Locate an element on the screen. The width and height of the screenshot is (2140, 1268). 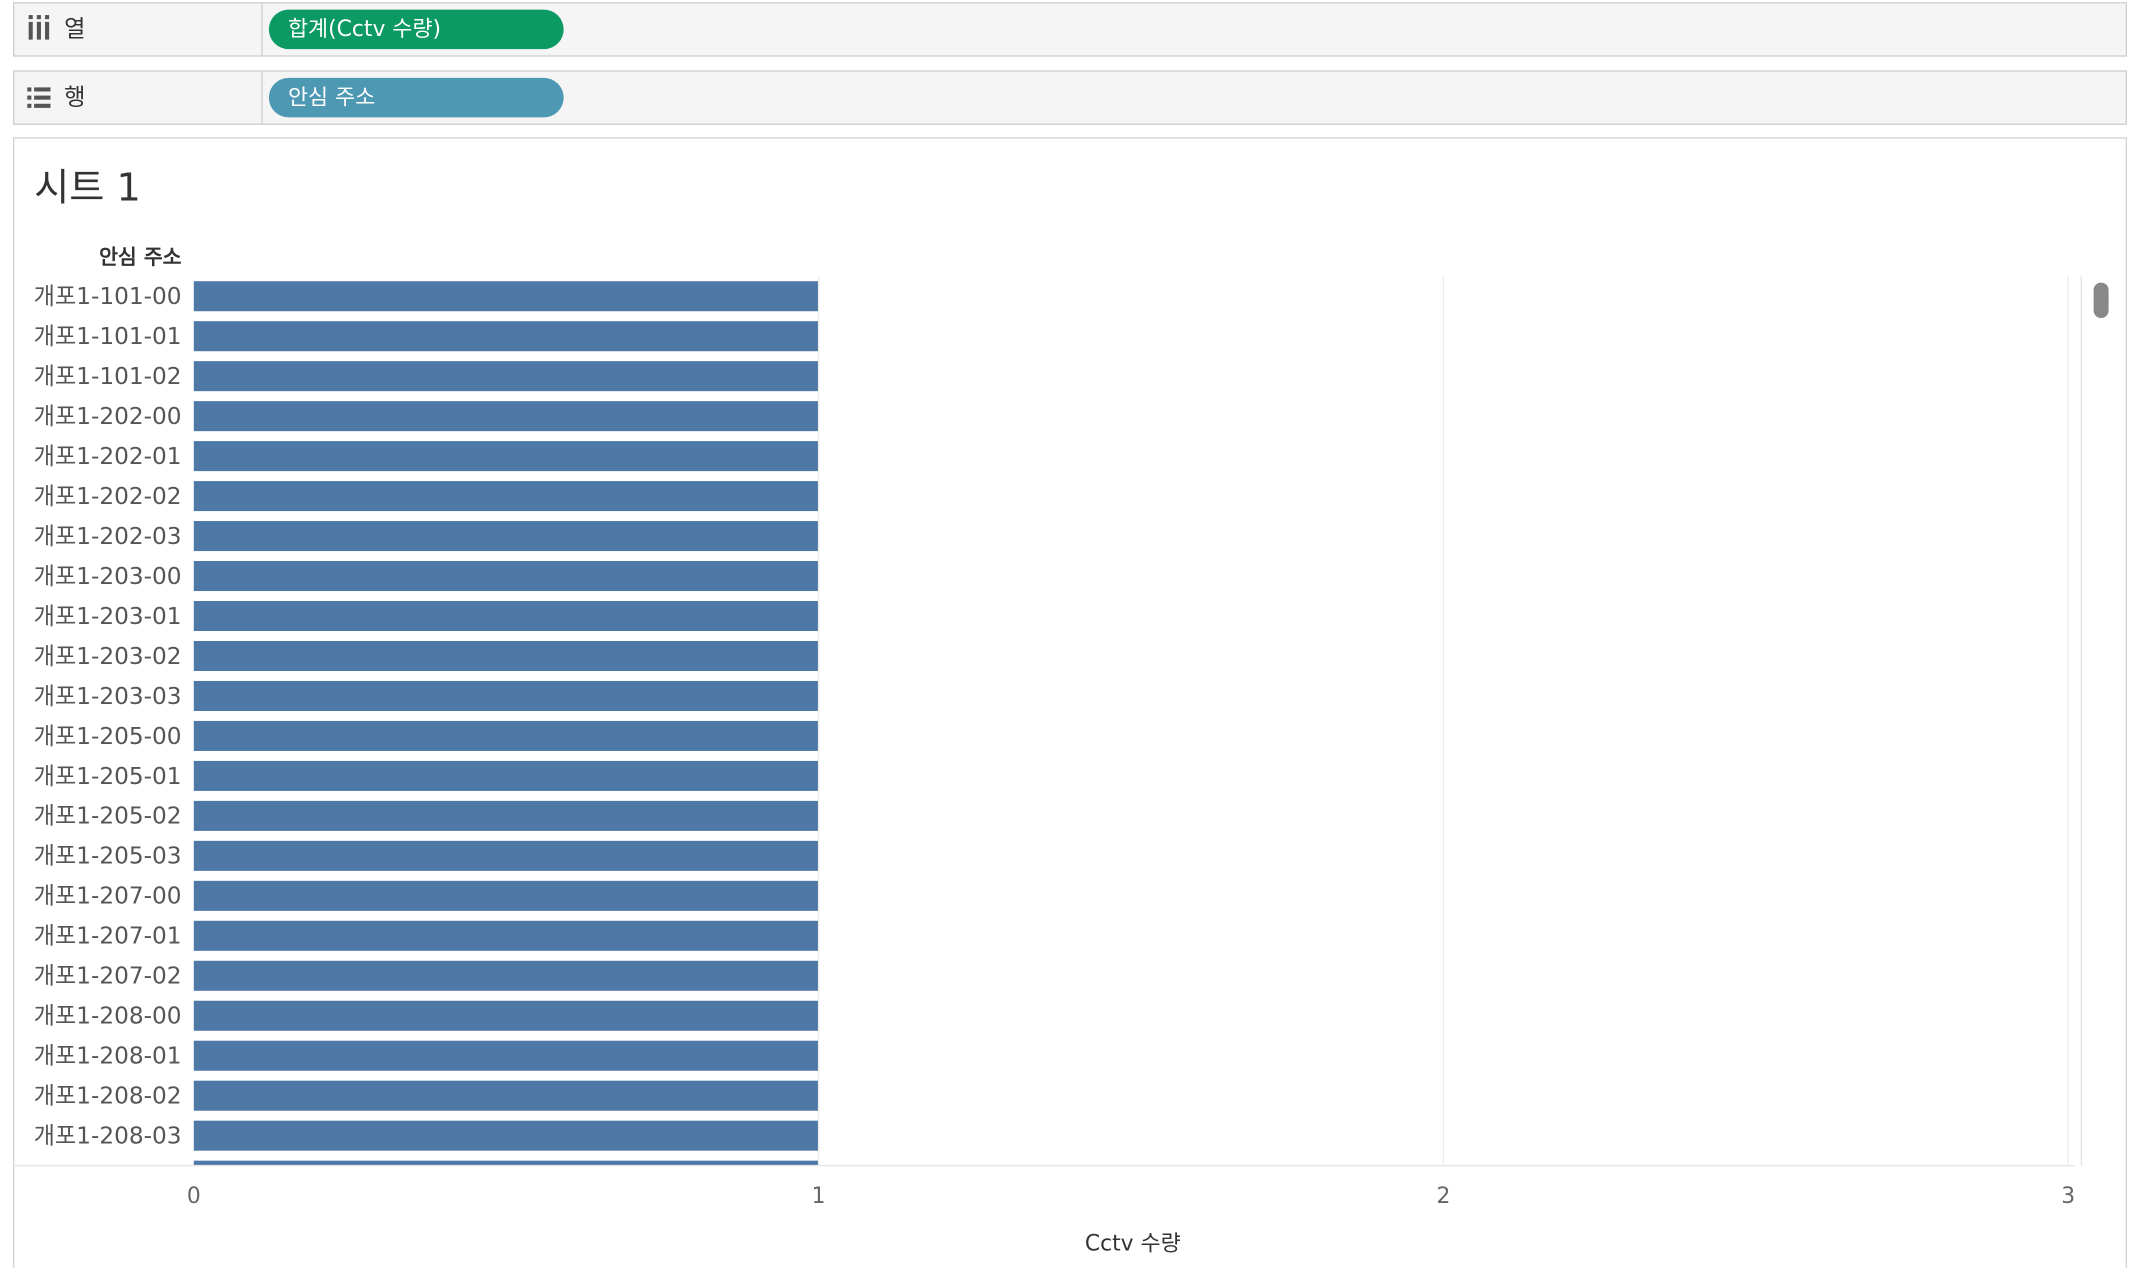
y-tick-label: 개포1-207-02 is located at coordinates (108, 976).